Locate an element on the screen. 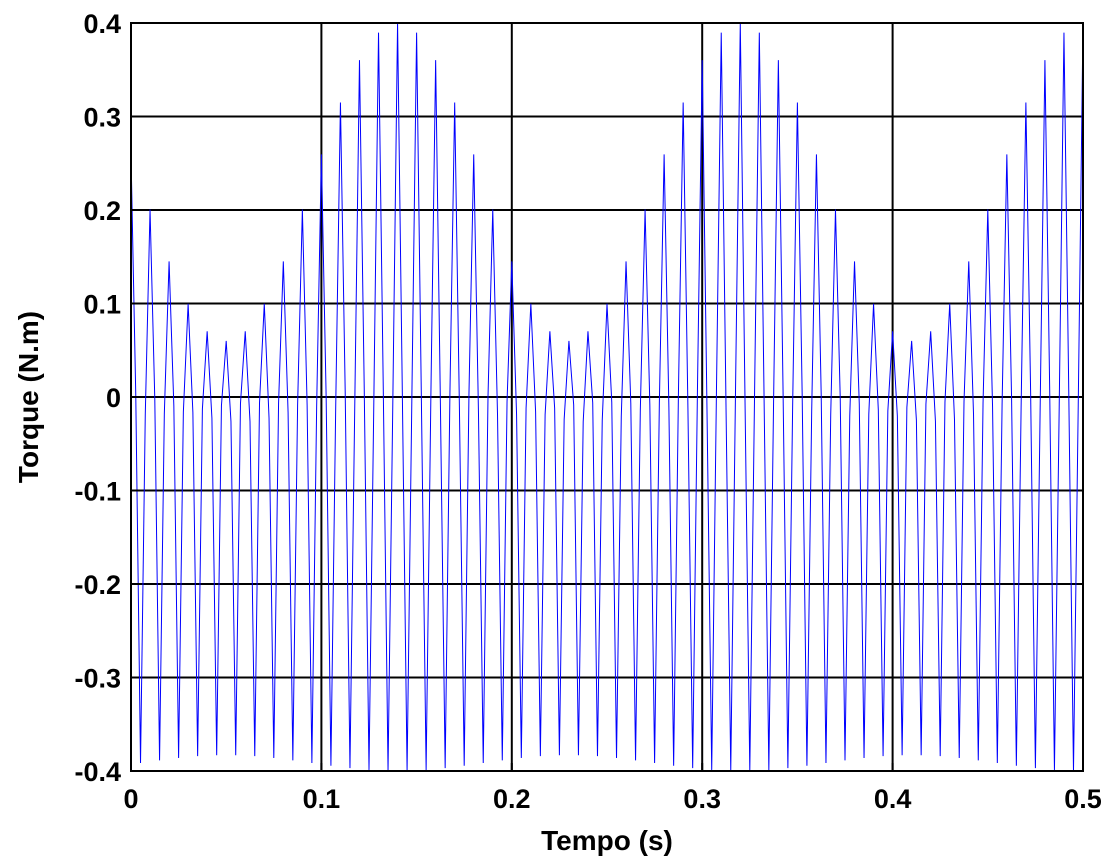 The height and width of the screenshot is (861, 1108). y-tick-label: -0.3 is located at coordinates (97, 679).